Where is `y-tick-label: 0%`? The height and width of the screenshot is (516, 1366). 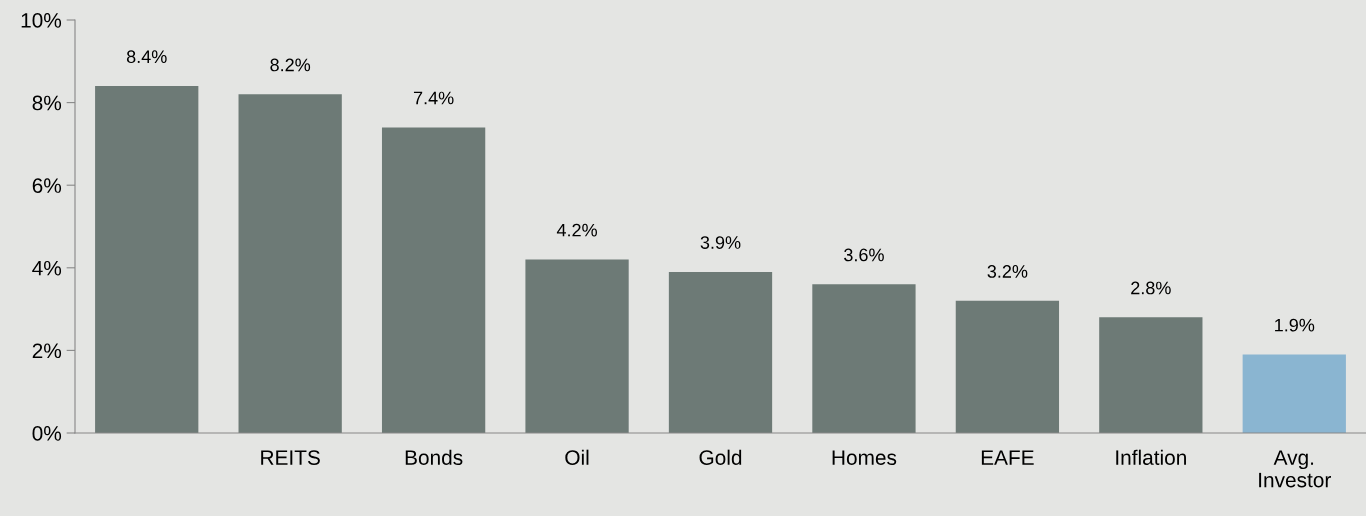 y-tick-label: 0% is located at coordinates (47, 433).